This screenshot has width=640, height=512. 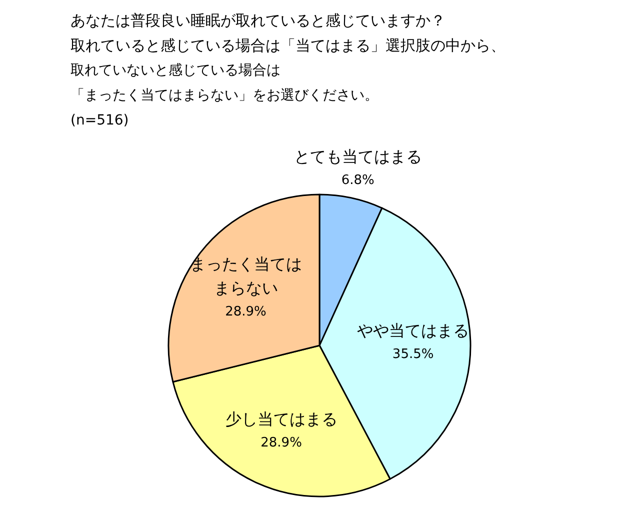 What do you see at coordinates (224, 96) in the screenshot?
I see `text: 「まったく当てはまらない」をお選びください。` at bounding box center [224, 96].